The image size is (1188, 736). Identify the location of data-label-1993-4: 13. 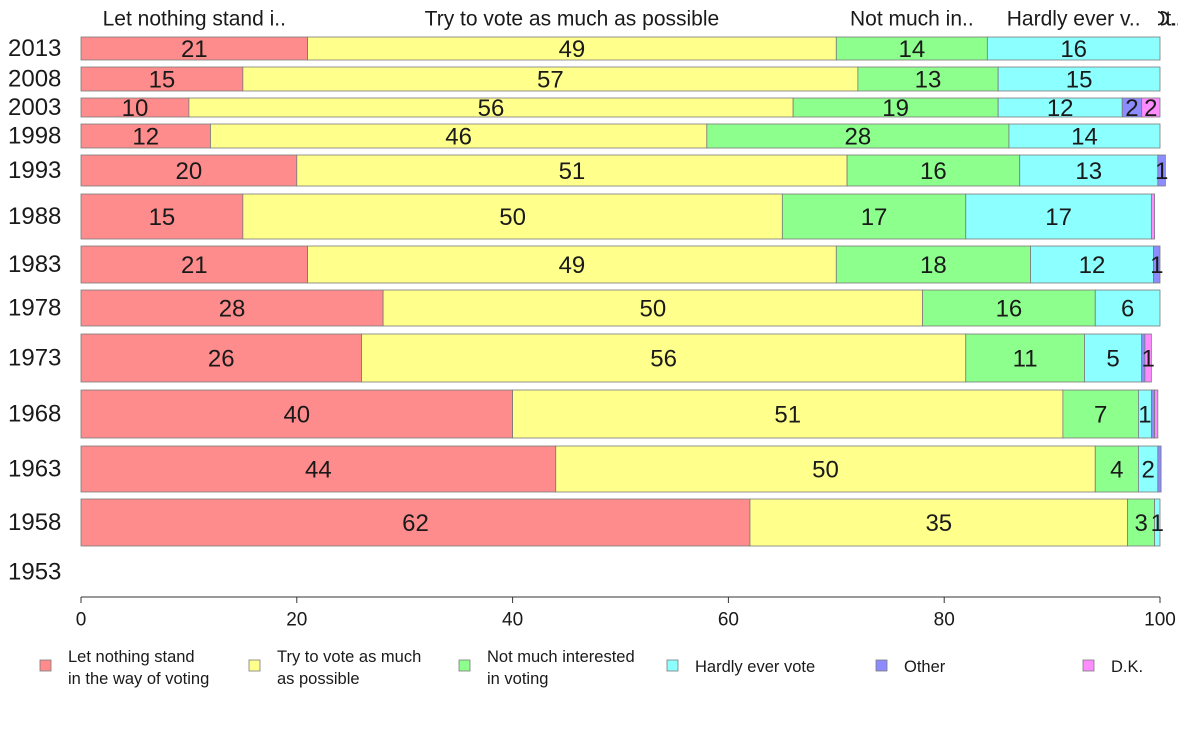
(1088, 171).